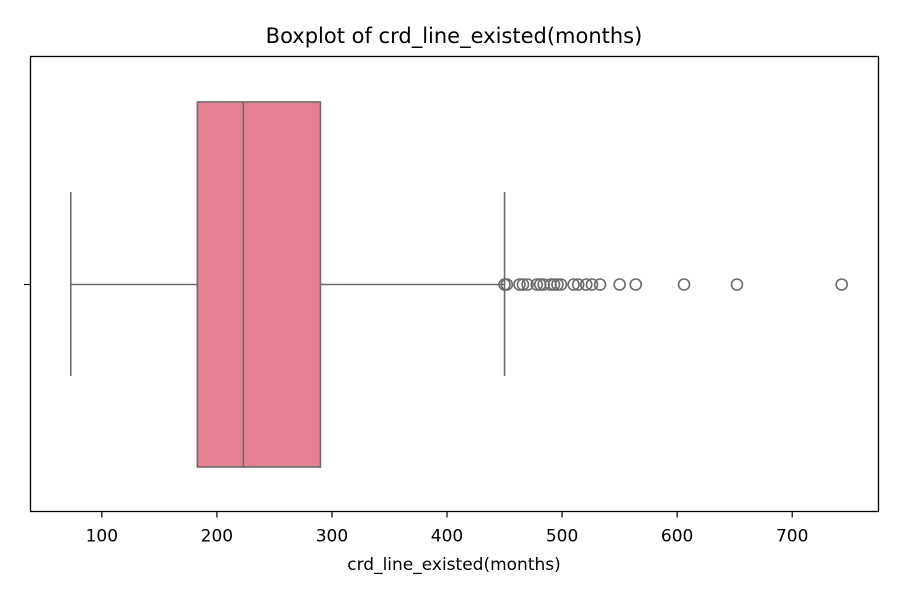 The image size is (900, 600). What do you see at coordinates (677, 537) in the screenshot?
I see `x-tick-label: 600` at bounding box center [677, 537].